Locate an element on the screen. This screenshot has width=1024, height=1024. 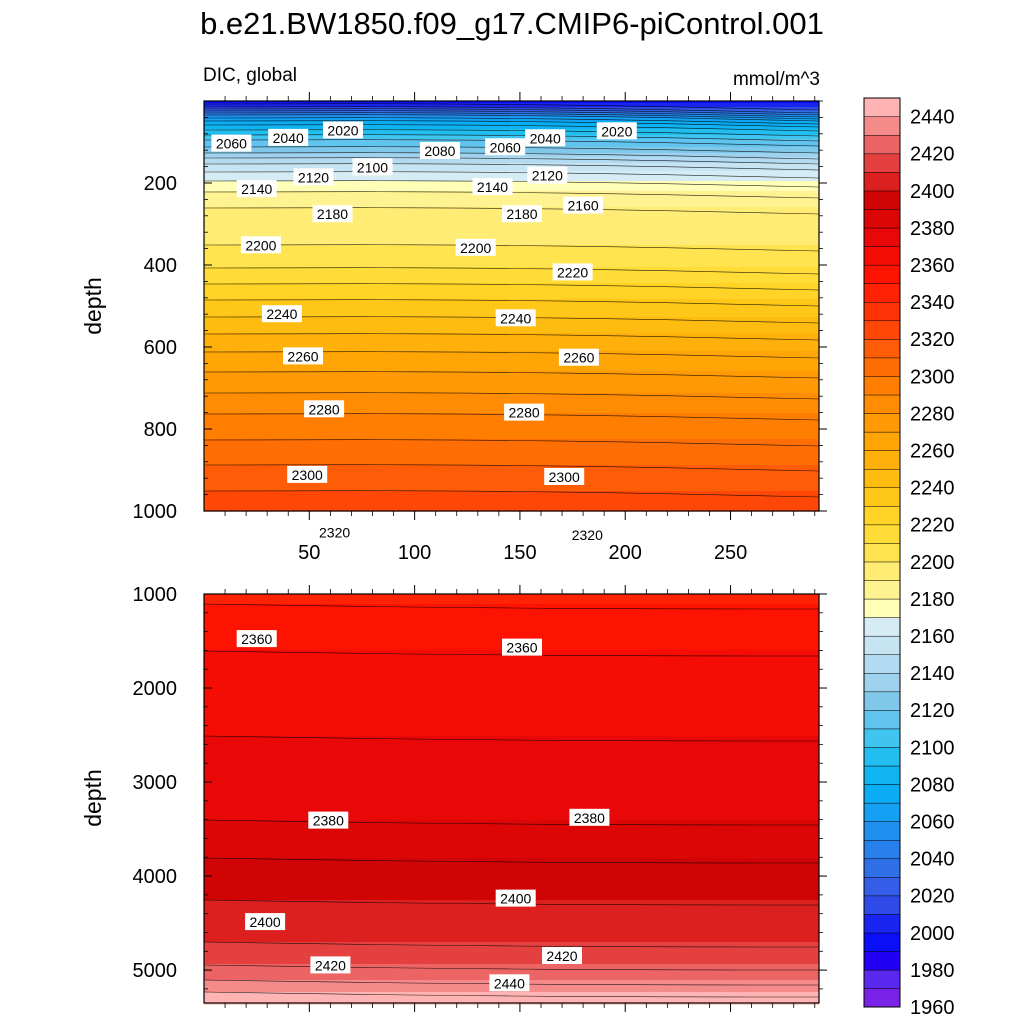
y-tick-label: 600 is located at coordinates (160, 348).